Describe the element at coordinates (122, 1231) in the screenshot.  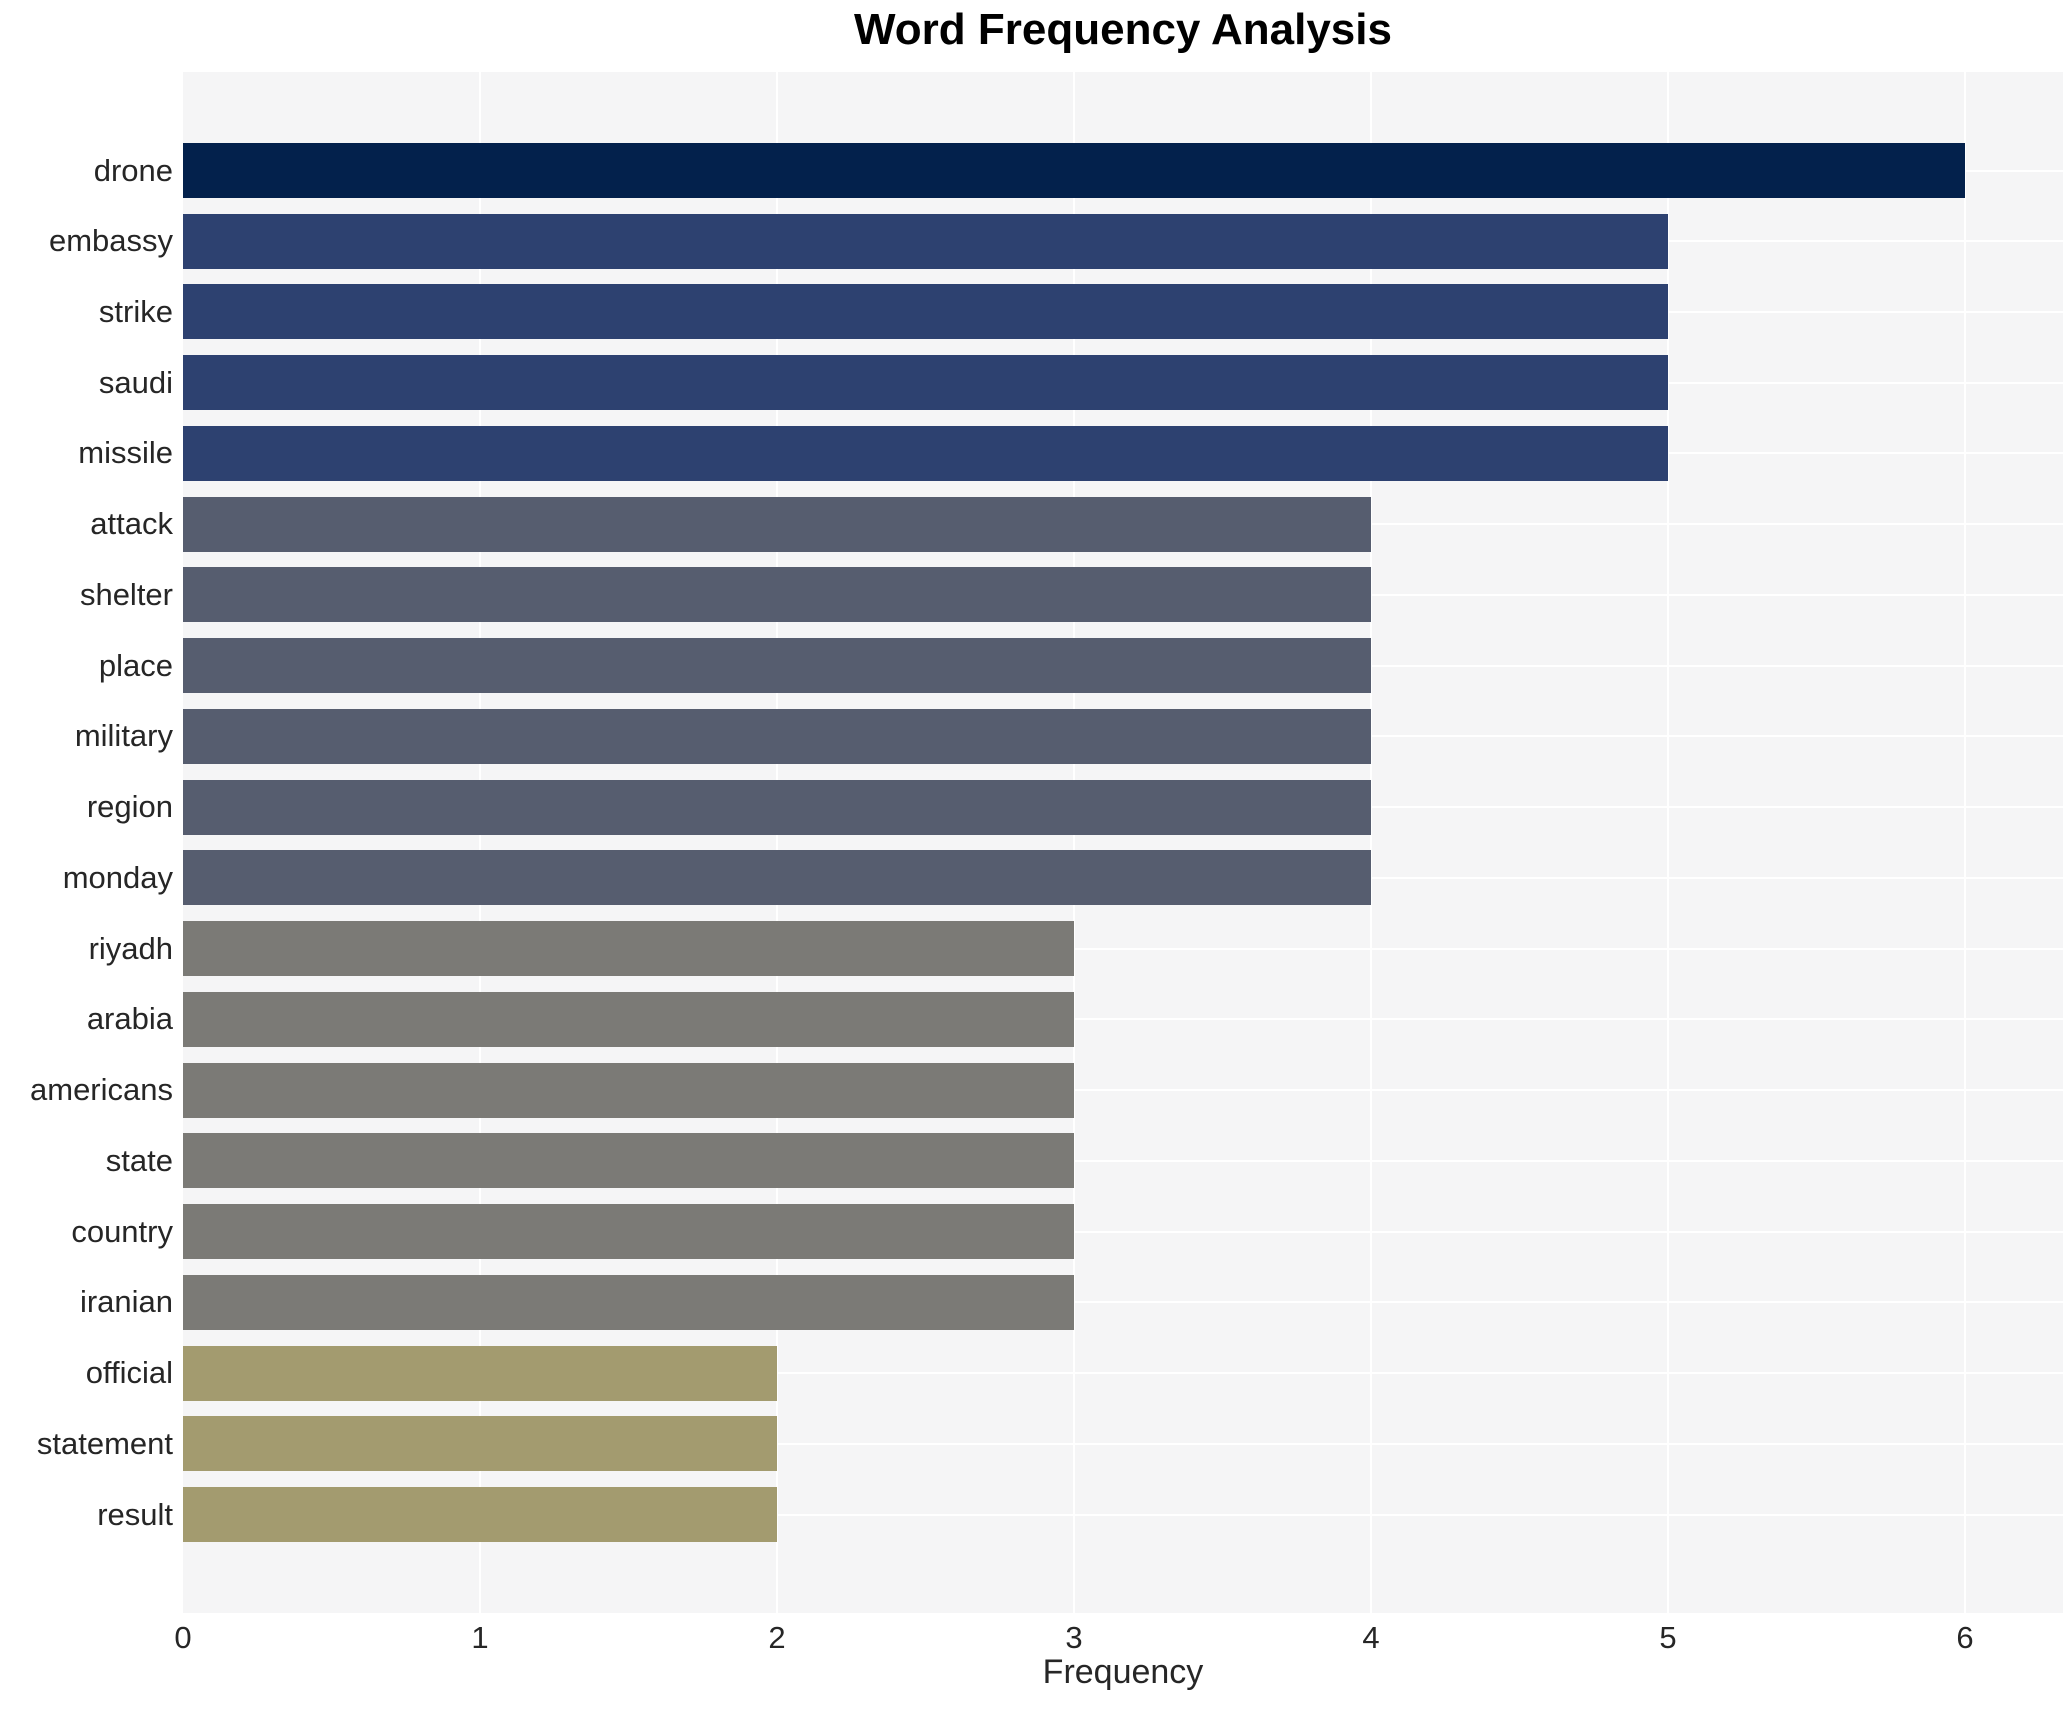
I see `y-tick-label: country` at that location.